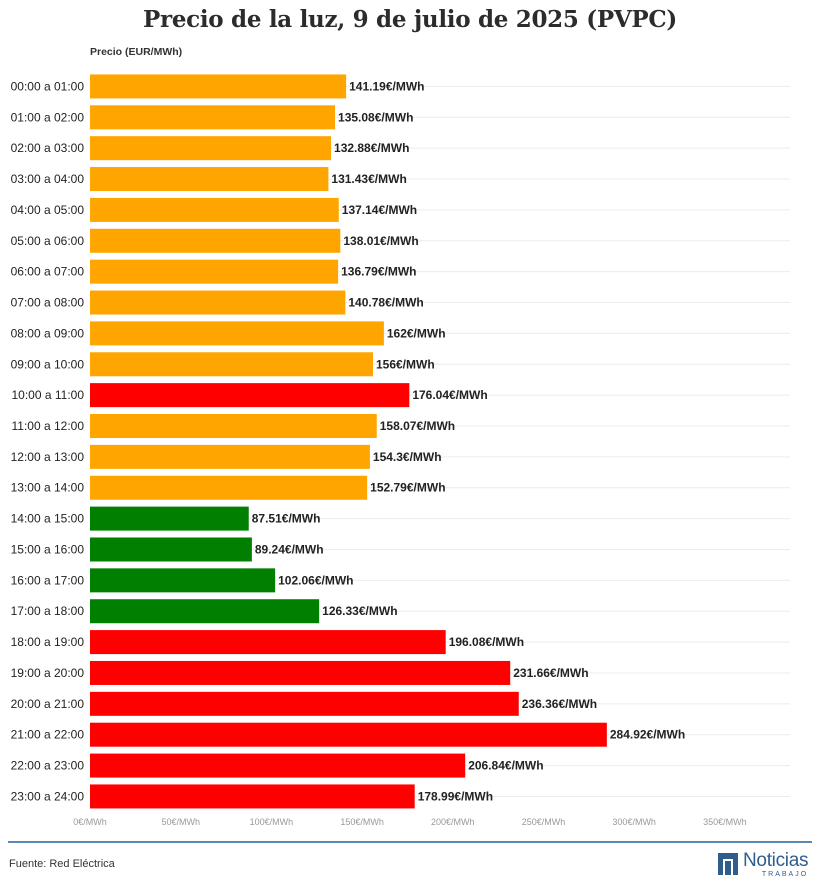 The image size is (820, 888). I want to click on value-axis-label: Precio (EUR/MWh), so click(136, 52).